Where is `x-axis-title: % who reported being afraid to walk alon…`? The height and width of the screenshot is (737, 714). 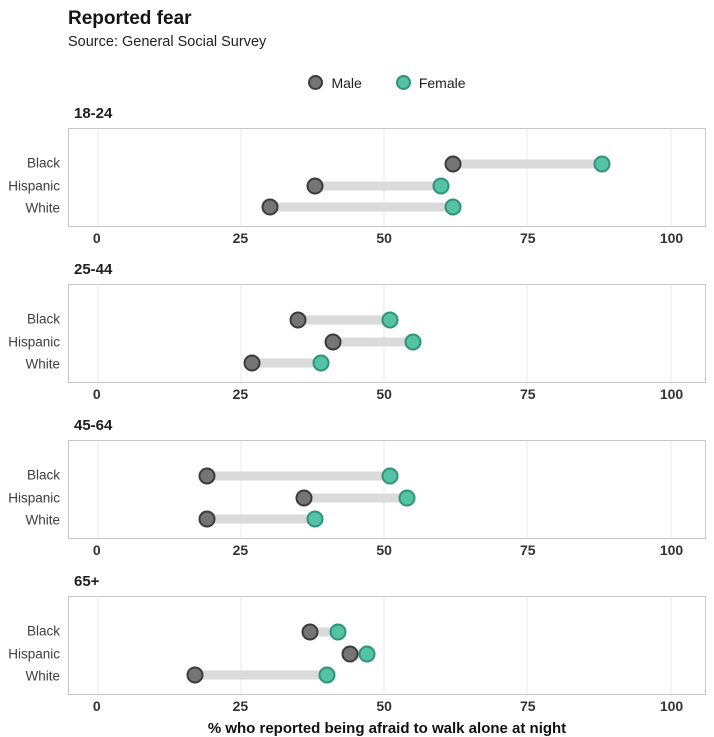 x-axis-title: % who reported being afraid to walk alon… is located at coordinates (387, 728).